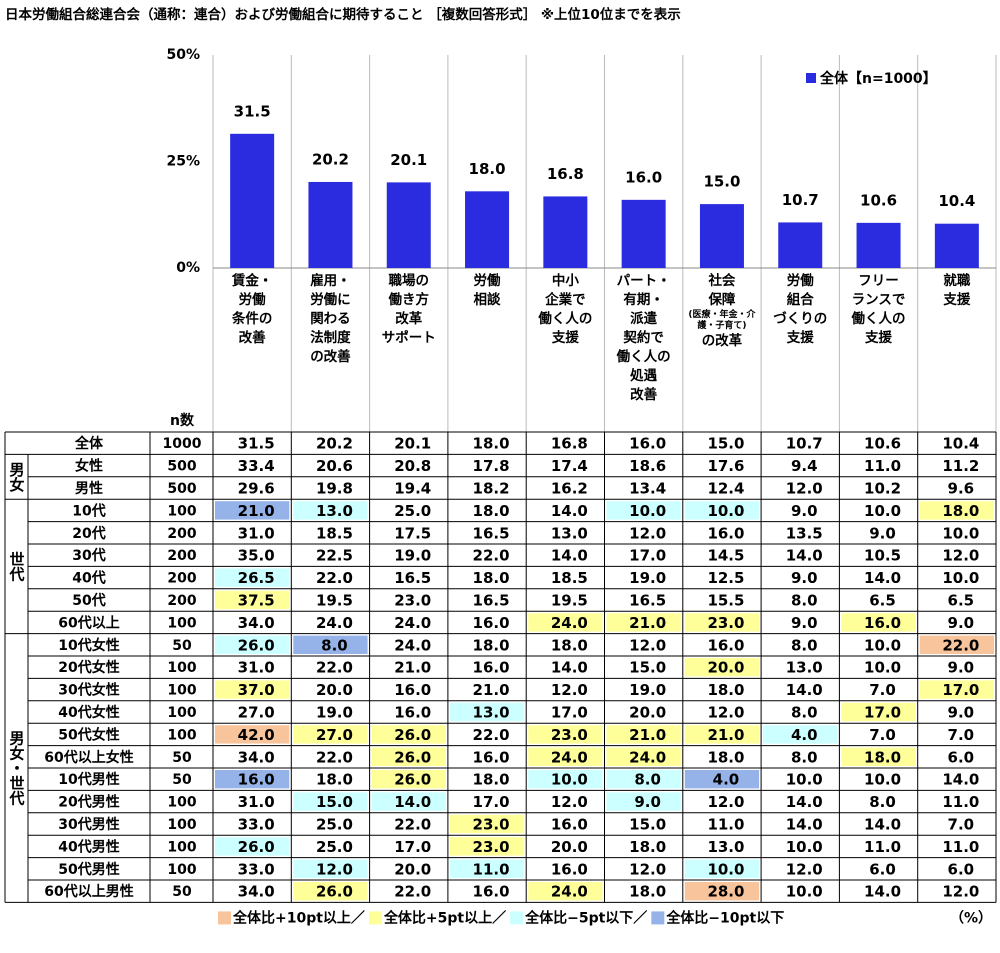 The width and height of the screenshot is (1000, 953). I want to click on cell: 26.5, so click(256, 578).